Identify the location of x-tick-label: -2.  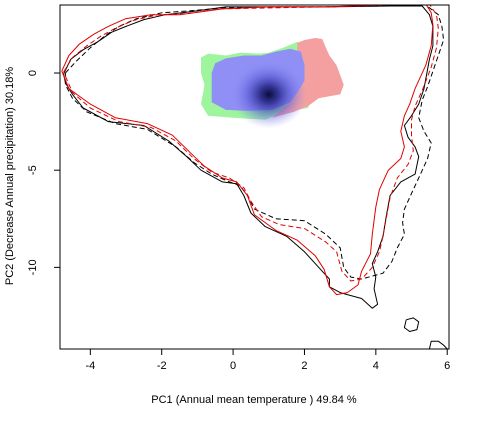
(162, 366).